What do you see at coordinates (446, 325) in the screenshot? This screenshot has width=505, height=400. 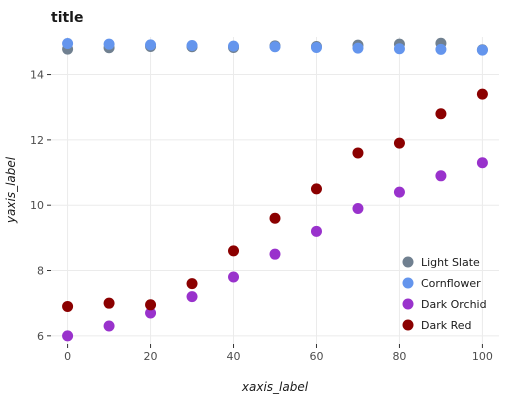 I see `legend-label: Dark Red` at bounding box center [446, 325].